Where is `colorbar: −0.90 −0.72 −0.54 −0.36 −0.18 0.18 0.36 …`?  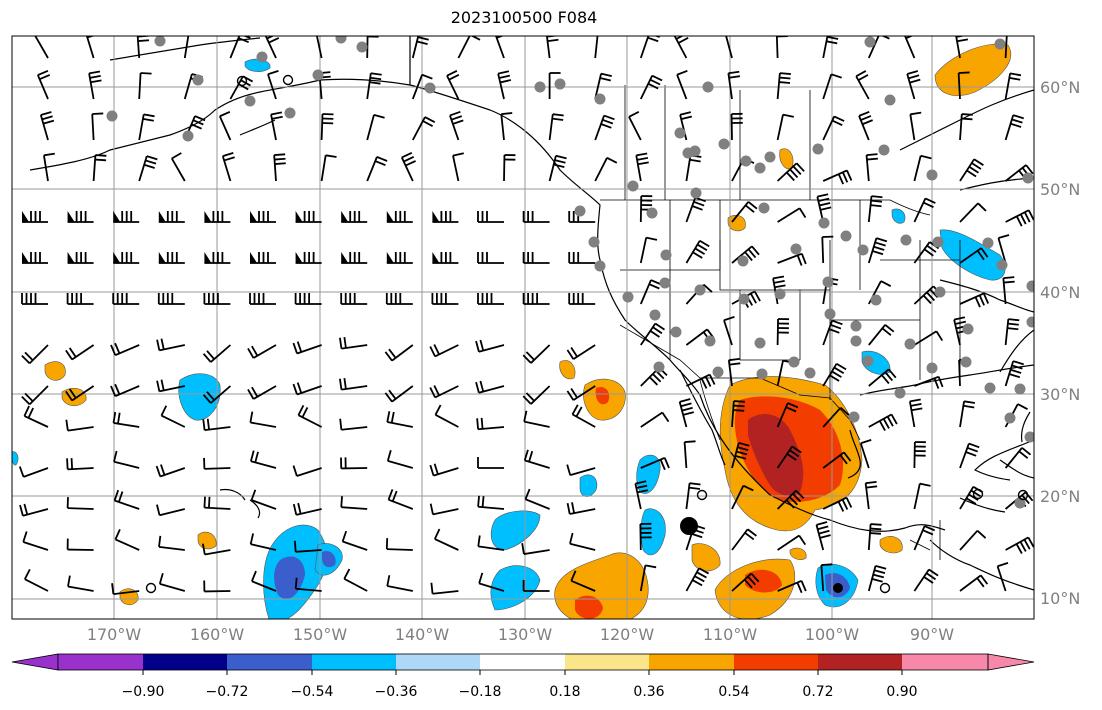 colorbar: −0.90 −0.72 −0.54 −0.36 −0.18 0.18 0.36 … is located at coordinates (523, 676).